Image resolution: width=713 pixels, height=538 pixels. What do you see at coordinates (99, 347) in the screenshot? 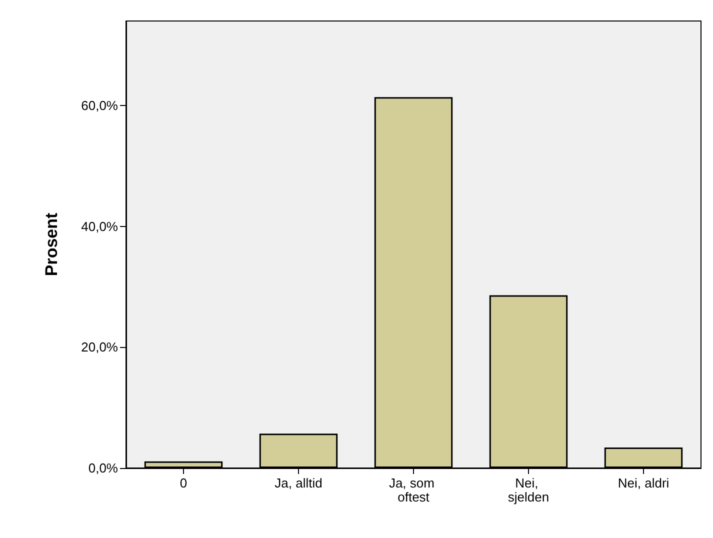
I see `y-tick-label: 20,0%` at bounding box center [99, 347].